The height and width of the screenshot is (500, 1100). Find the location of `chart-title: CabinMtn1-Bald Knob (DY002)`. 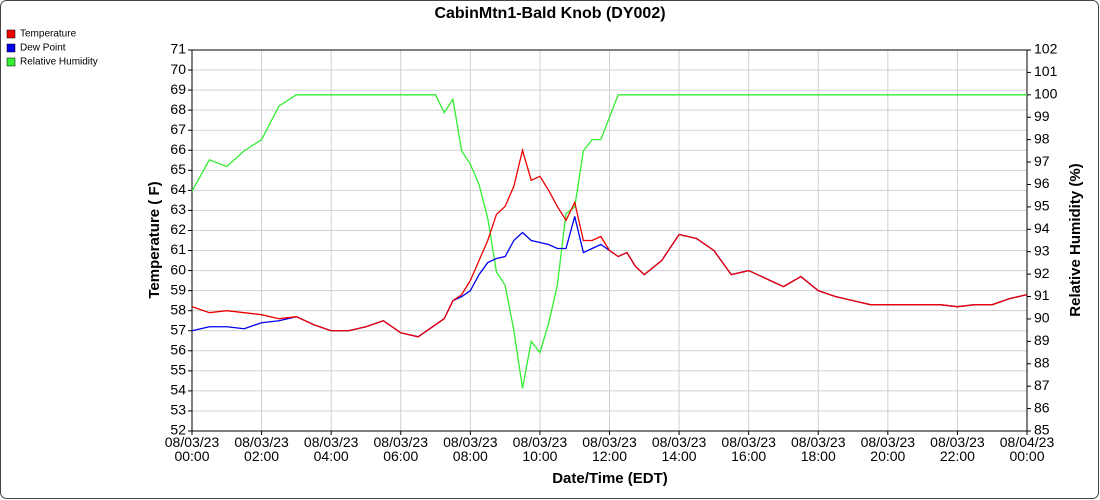

chart-title: CabinMtn1-Bald Knob (DY002) is located at coordinates (549, 13).